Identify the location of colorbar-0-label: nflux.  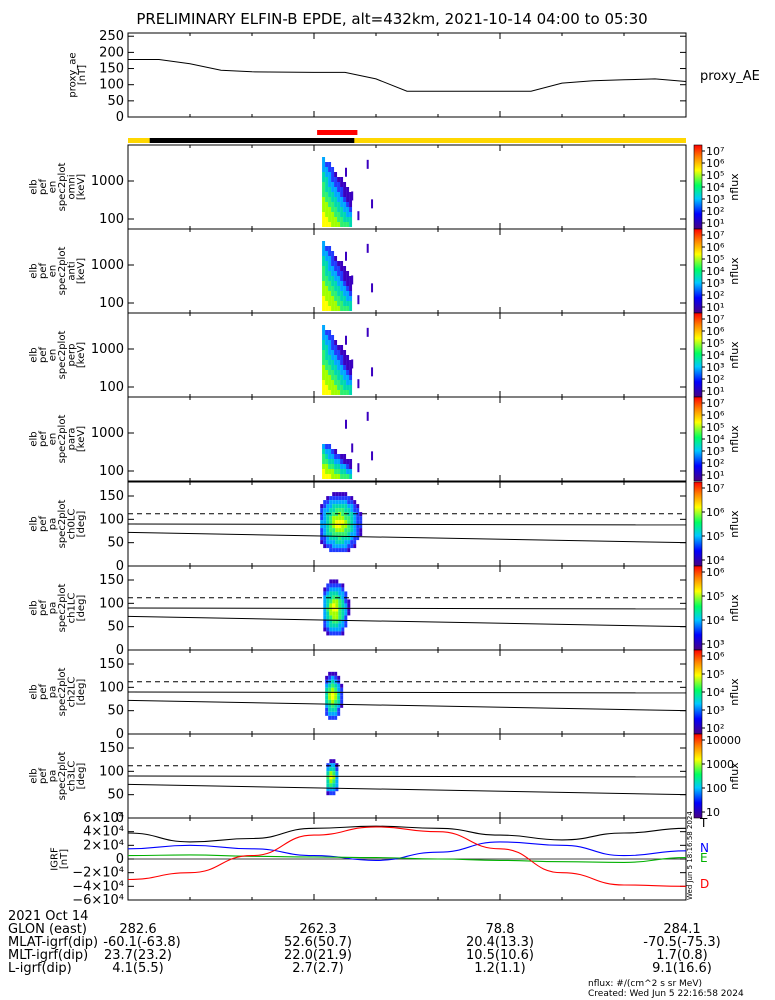
(734, 187).